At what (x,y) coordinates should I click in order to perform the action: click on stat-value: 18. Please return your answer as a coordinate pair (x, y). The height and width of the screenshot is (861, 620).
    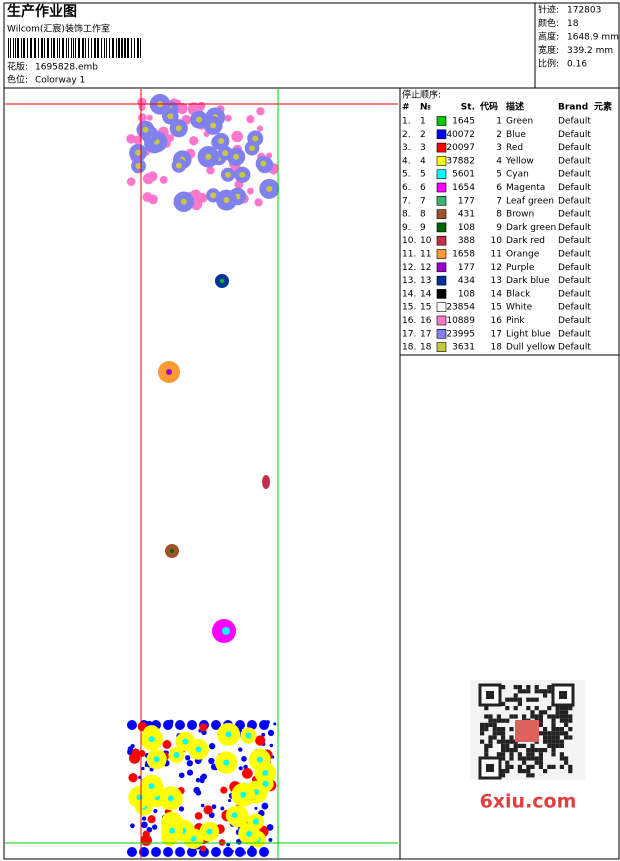
    Looking at the image, I should click on (573, 24).